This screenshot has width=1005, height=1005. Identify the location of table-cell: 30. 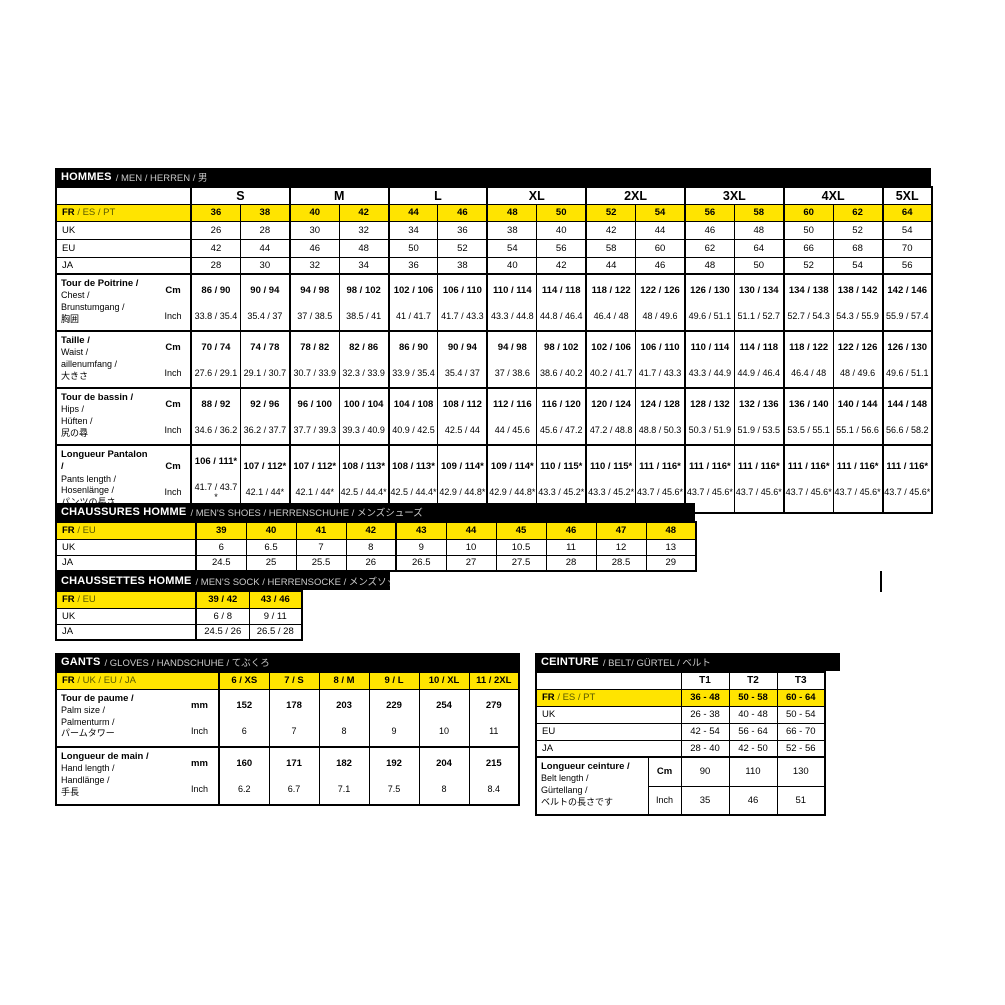
(265, 265).